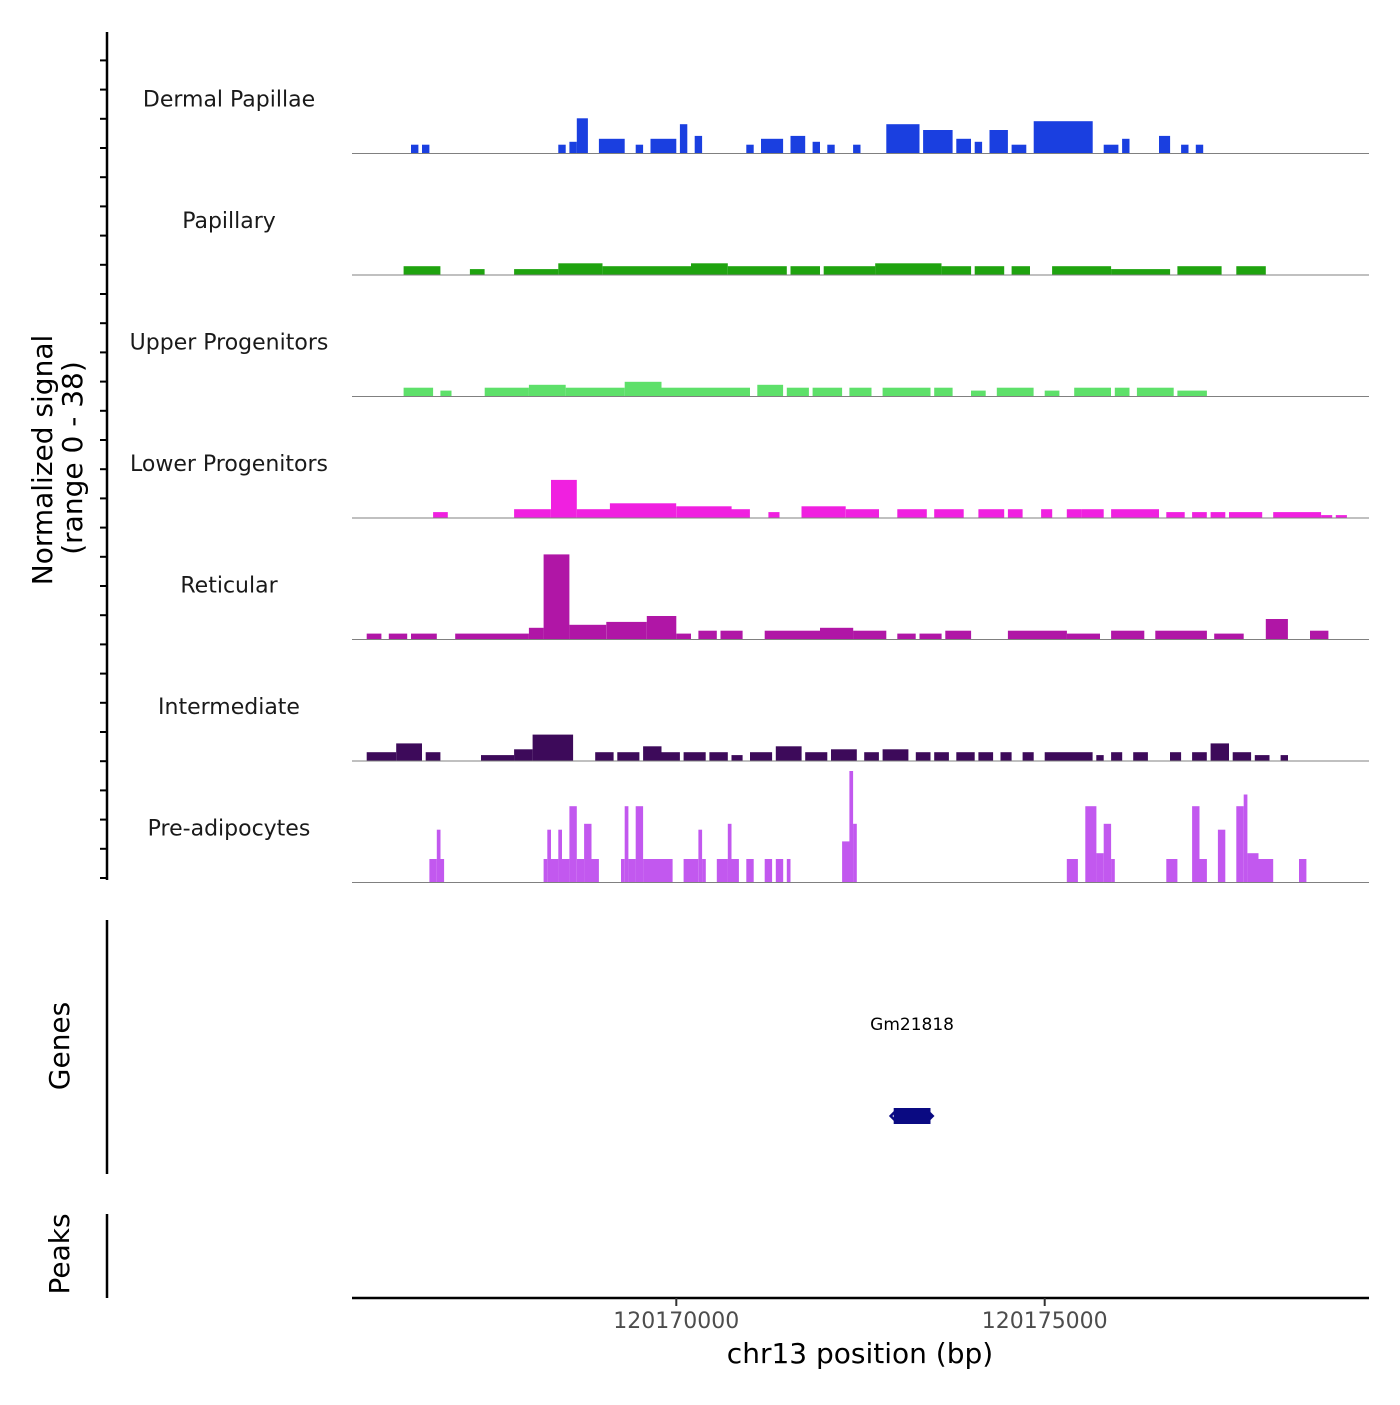 The image size is (1400, 1405). Describe the element at coordinates (229, 343) in the screenshot. I see `track-label: Upper Progenitors` at that location.